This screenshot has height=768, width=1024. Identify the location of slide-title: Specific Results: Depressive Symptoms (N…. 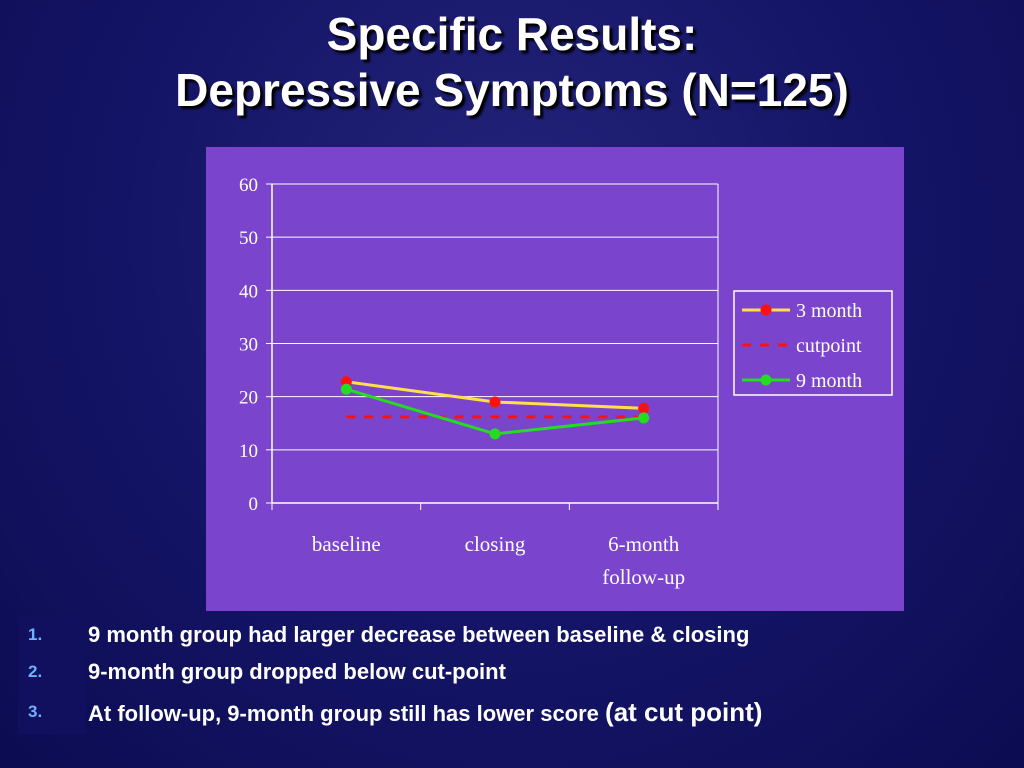
(512, 62).